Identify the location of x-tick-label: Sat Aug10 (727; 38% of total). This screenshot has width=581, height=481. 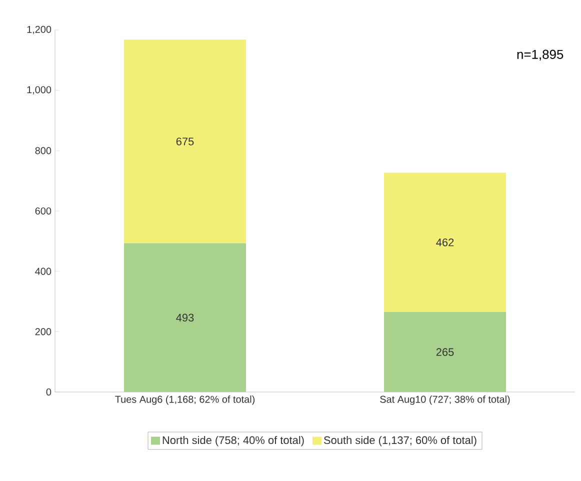
(445, 400).